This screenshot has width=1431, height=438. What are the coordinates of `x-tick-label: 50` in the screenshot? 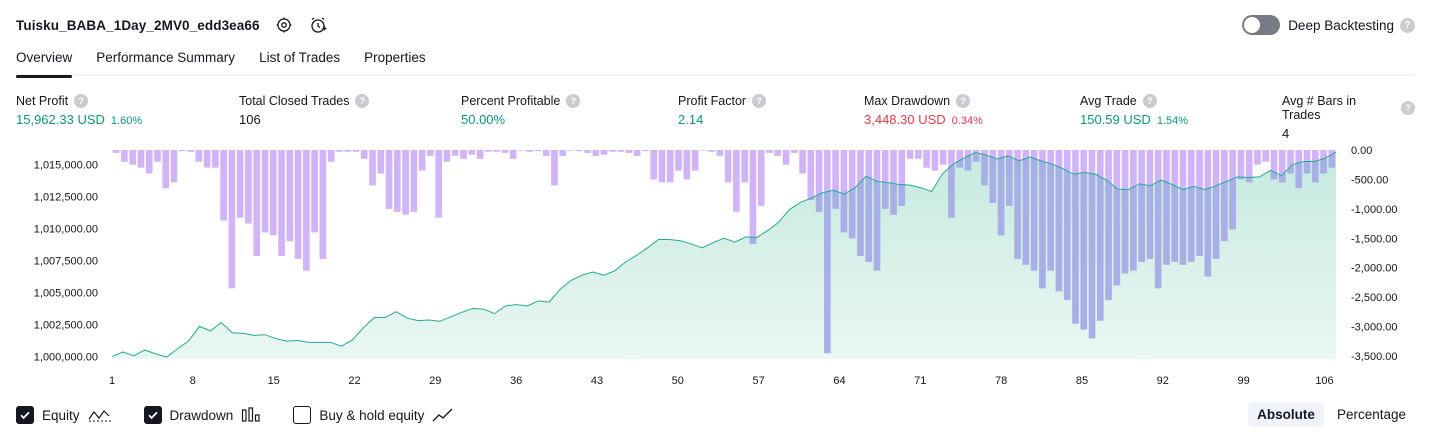 It's located at (678, 381).